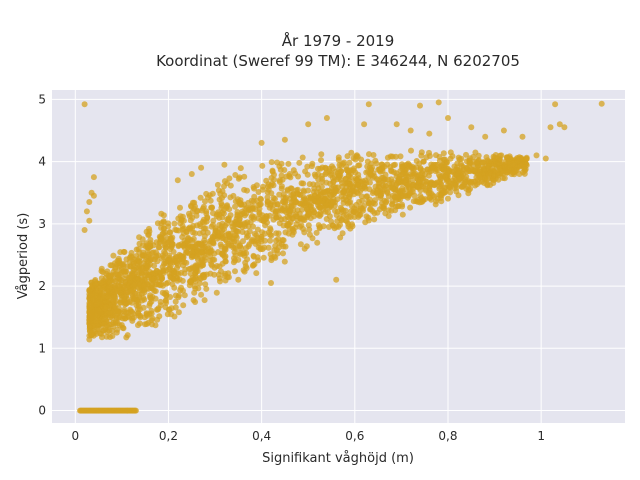 Image resolution: width=640 pixels, height=480 pixels. Describe the element at coordinates (42, 99) in the screenshot. I see `y-tick-label: 5` at that location.